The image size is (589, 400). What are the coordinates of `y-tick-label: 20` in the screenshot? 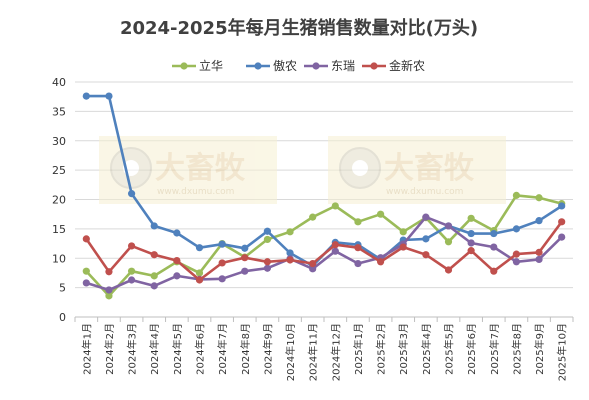 It's located at (59, 200).